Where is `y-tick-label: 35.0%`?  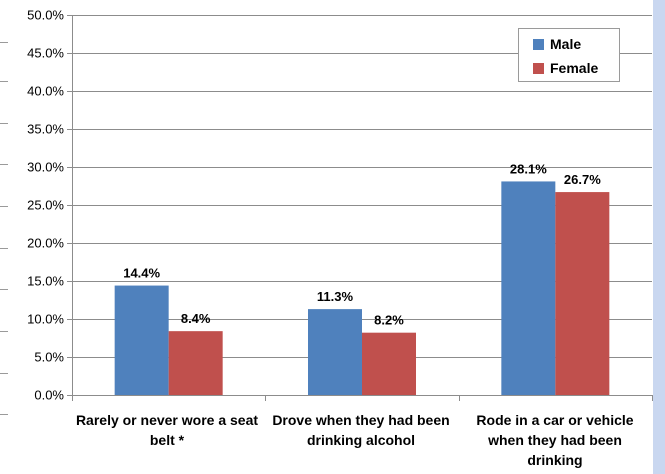 y-tick-label: 35.0% is located at coordinates (45, 129).